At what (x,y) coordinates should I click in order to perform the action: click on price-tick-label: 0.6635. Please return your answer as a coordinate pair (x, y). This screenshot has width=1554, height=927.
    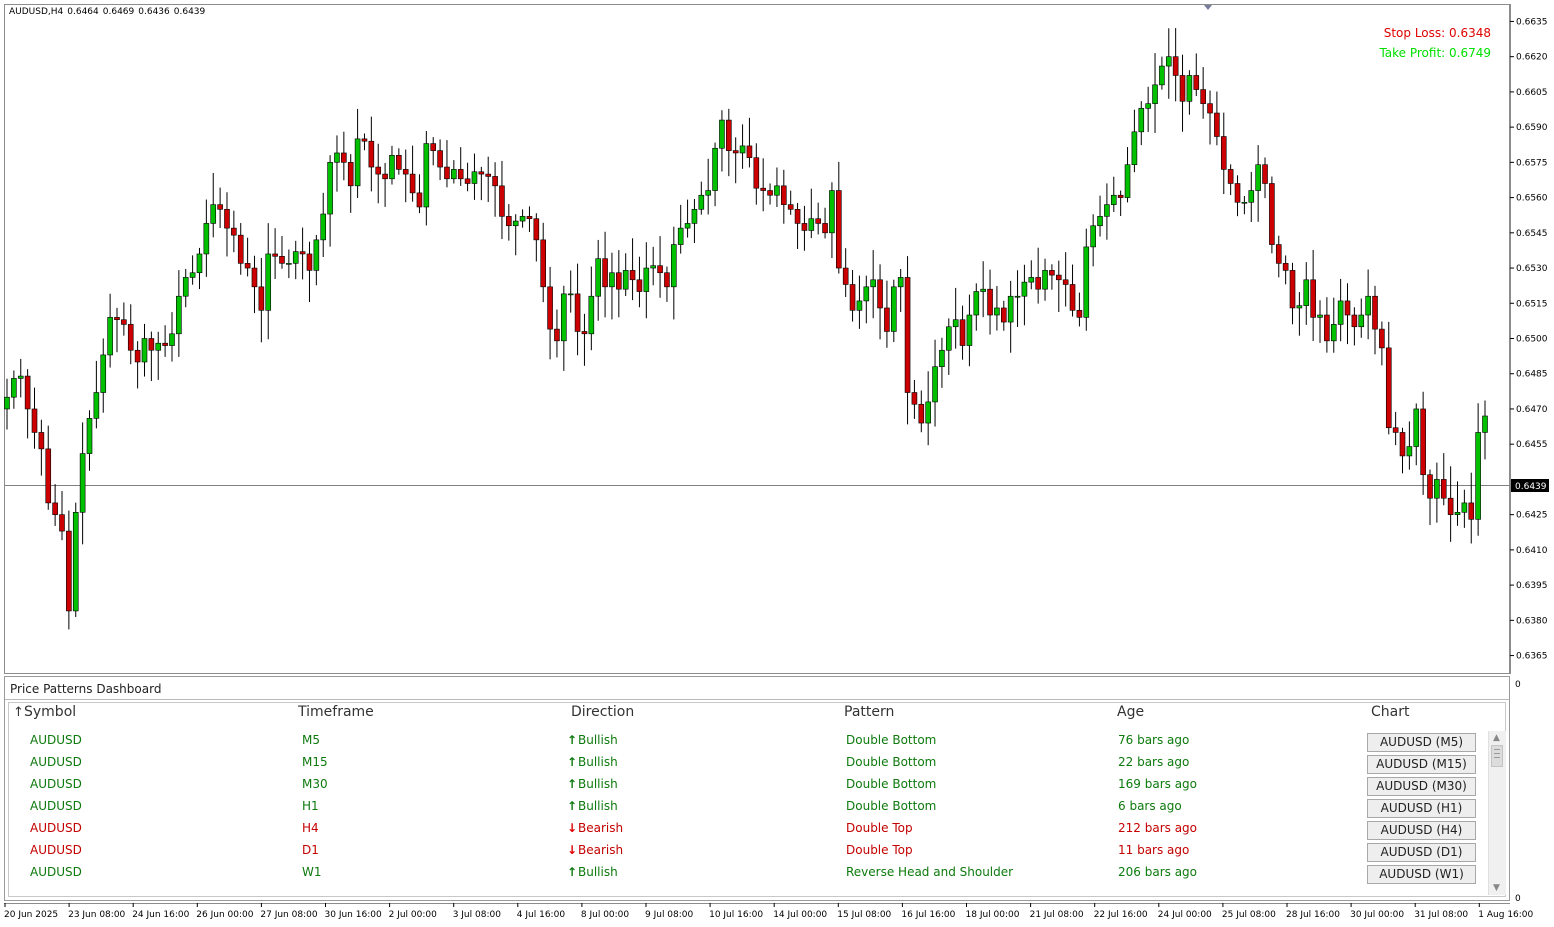
    Looking at the image, I should click on (1532, 22).